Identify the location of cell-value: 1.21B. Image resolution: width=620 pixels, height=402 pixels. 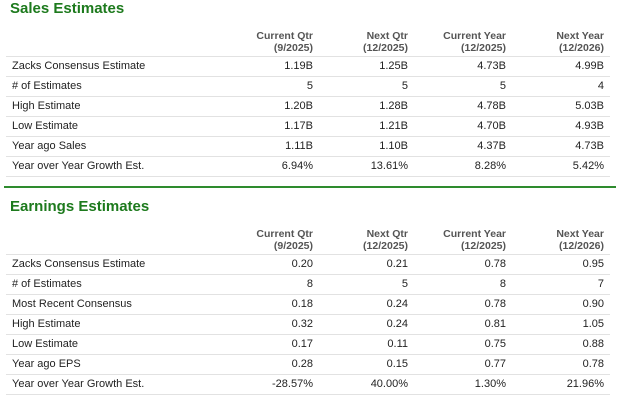
(393, 126).